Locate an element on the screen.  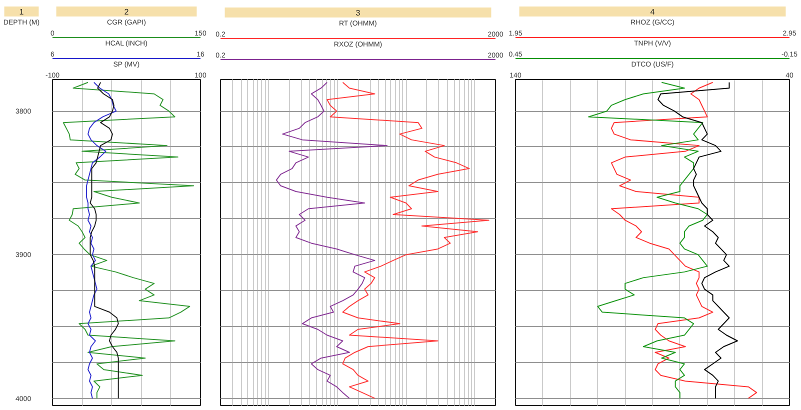
chart-title: 4 is located at coordinates (653, 12).